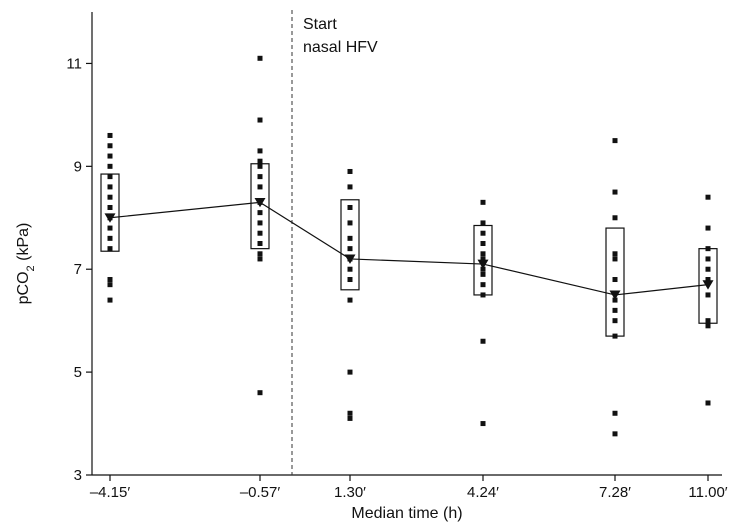  I want to click on x-axis-title: Median time (h), so click(406, 513).